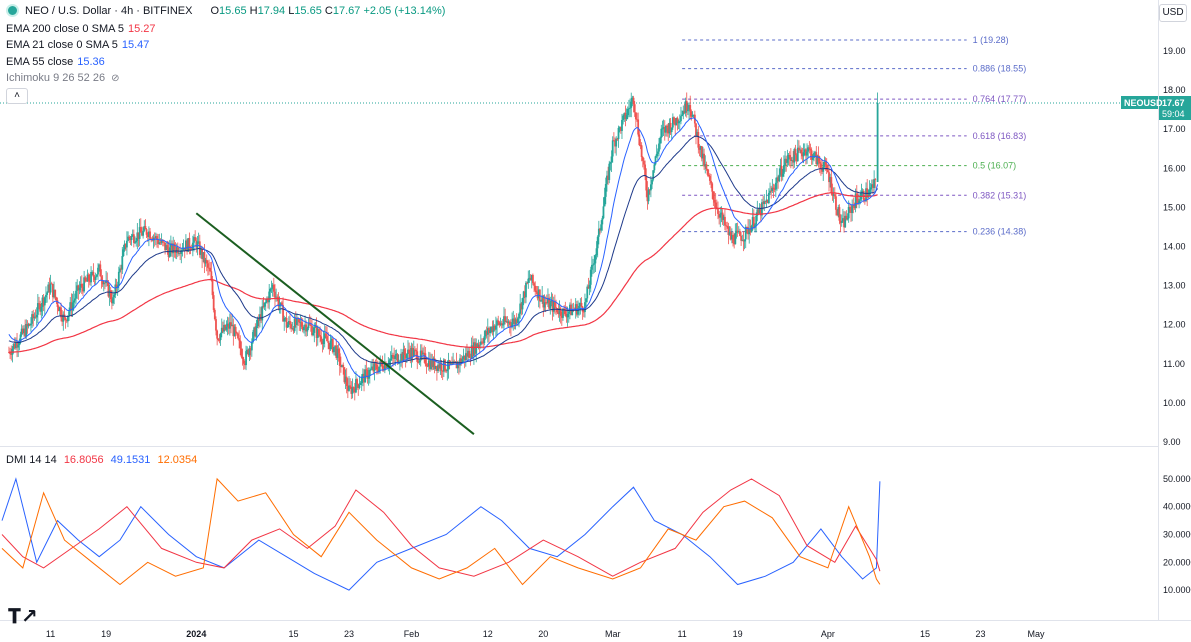 This screenshot has height=642, width=1191. What do you see at coordinates (1174, 129) in the screenshot?
I see `price-tick-label: 17.00` at bounding box center [1174, 129].